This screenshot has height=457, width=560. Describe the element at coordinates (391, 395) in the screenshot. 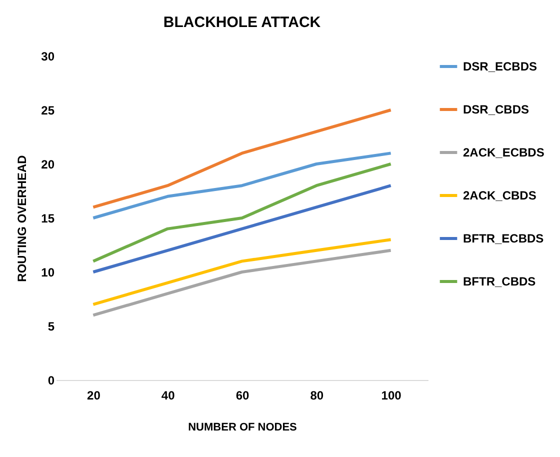

I see `x-tick-label: 100` at that location.